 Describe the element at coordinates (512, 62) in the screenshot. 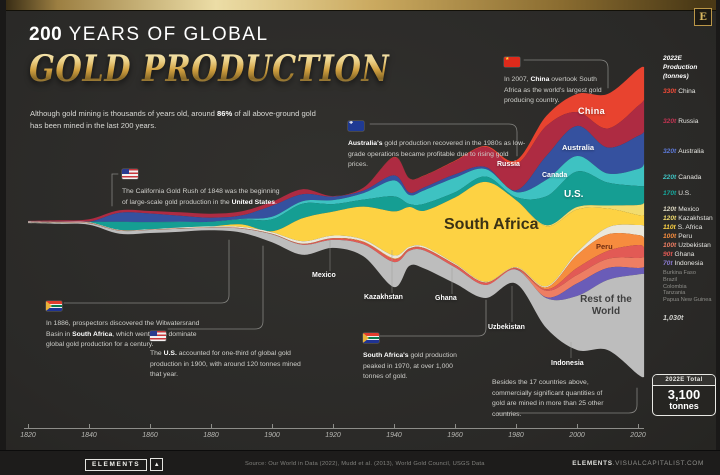

I see `china-flag-icon` at that location.